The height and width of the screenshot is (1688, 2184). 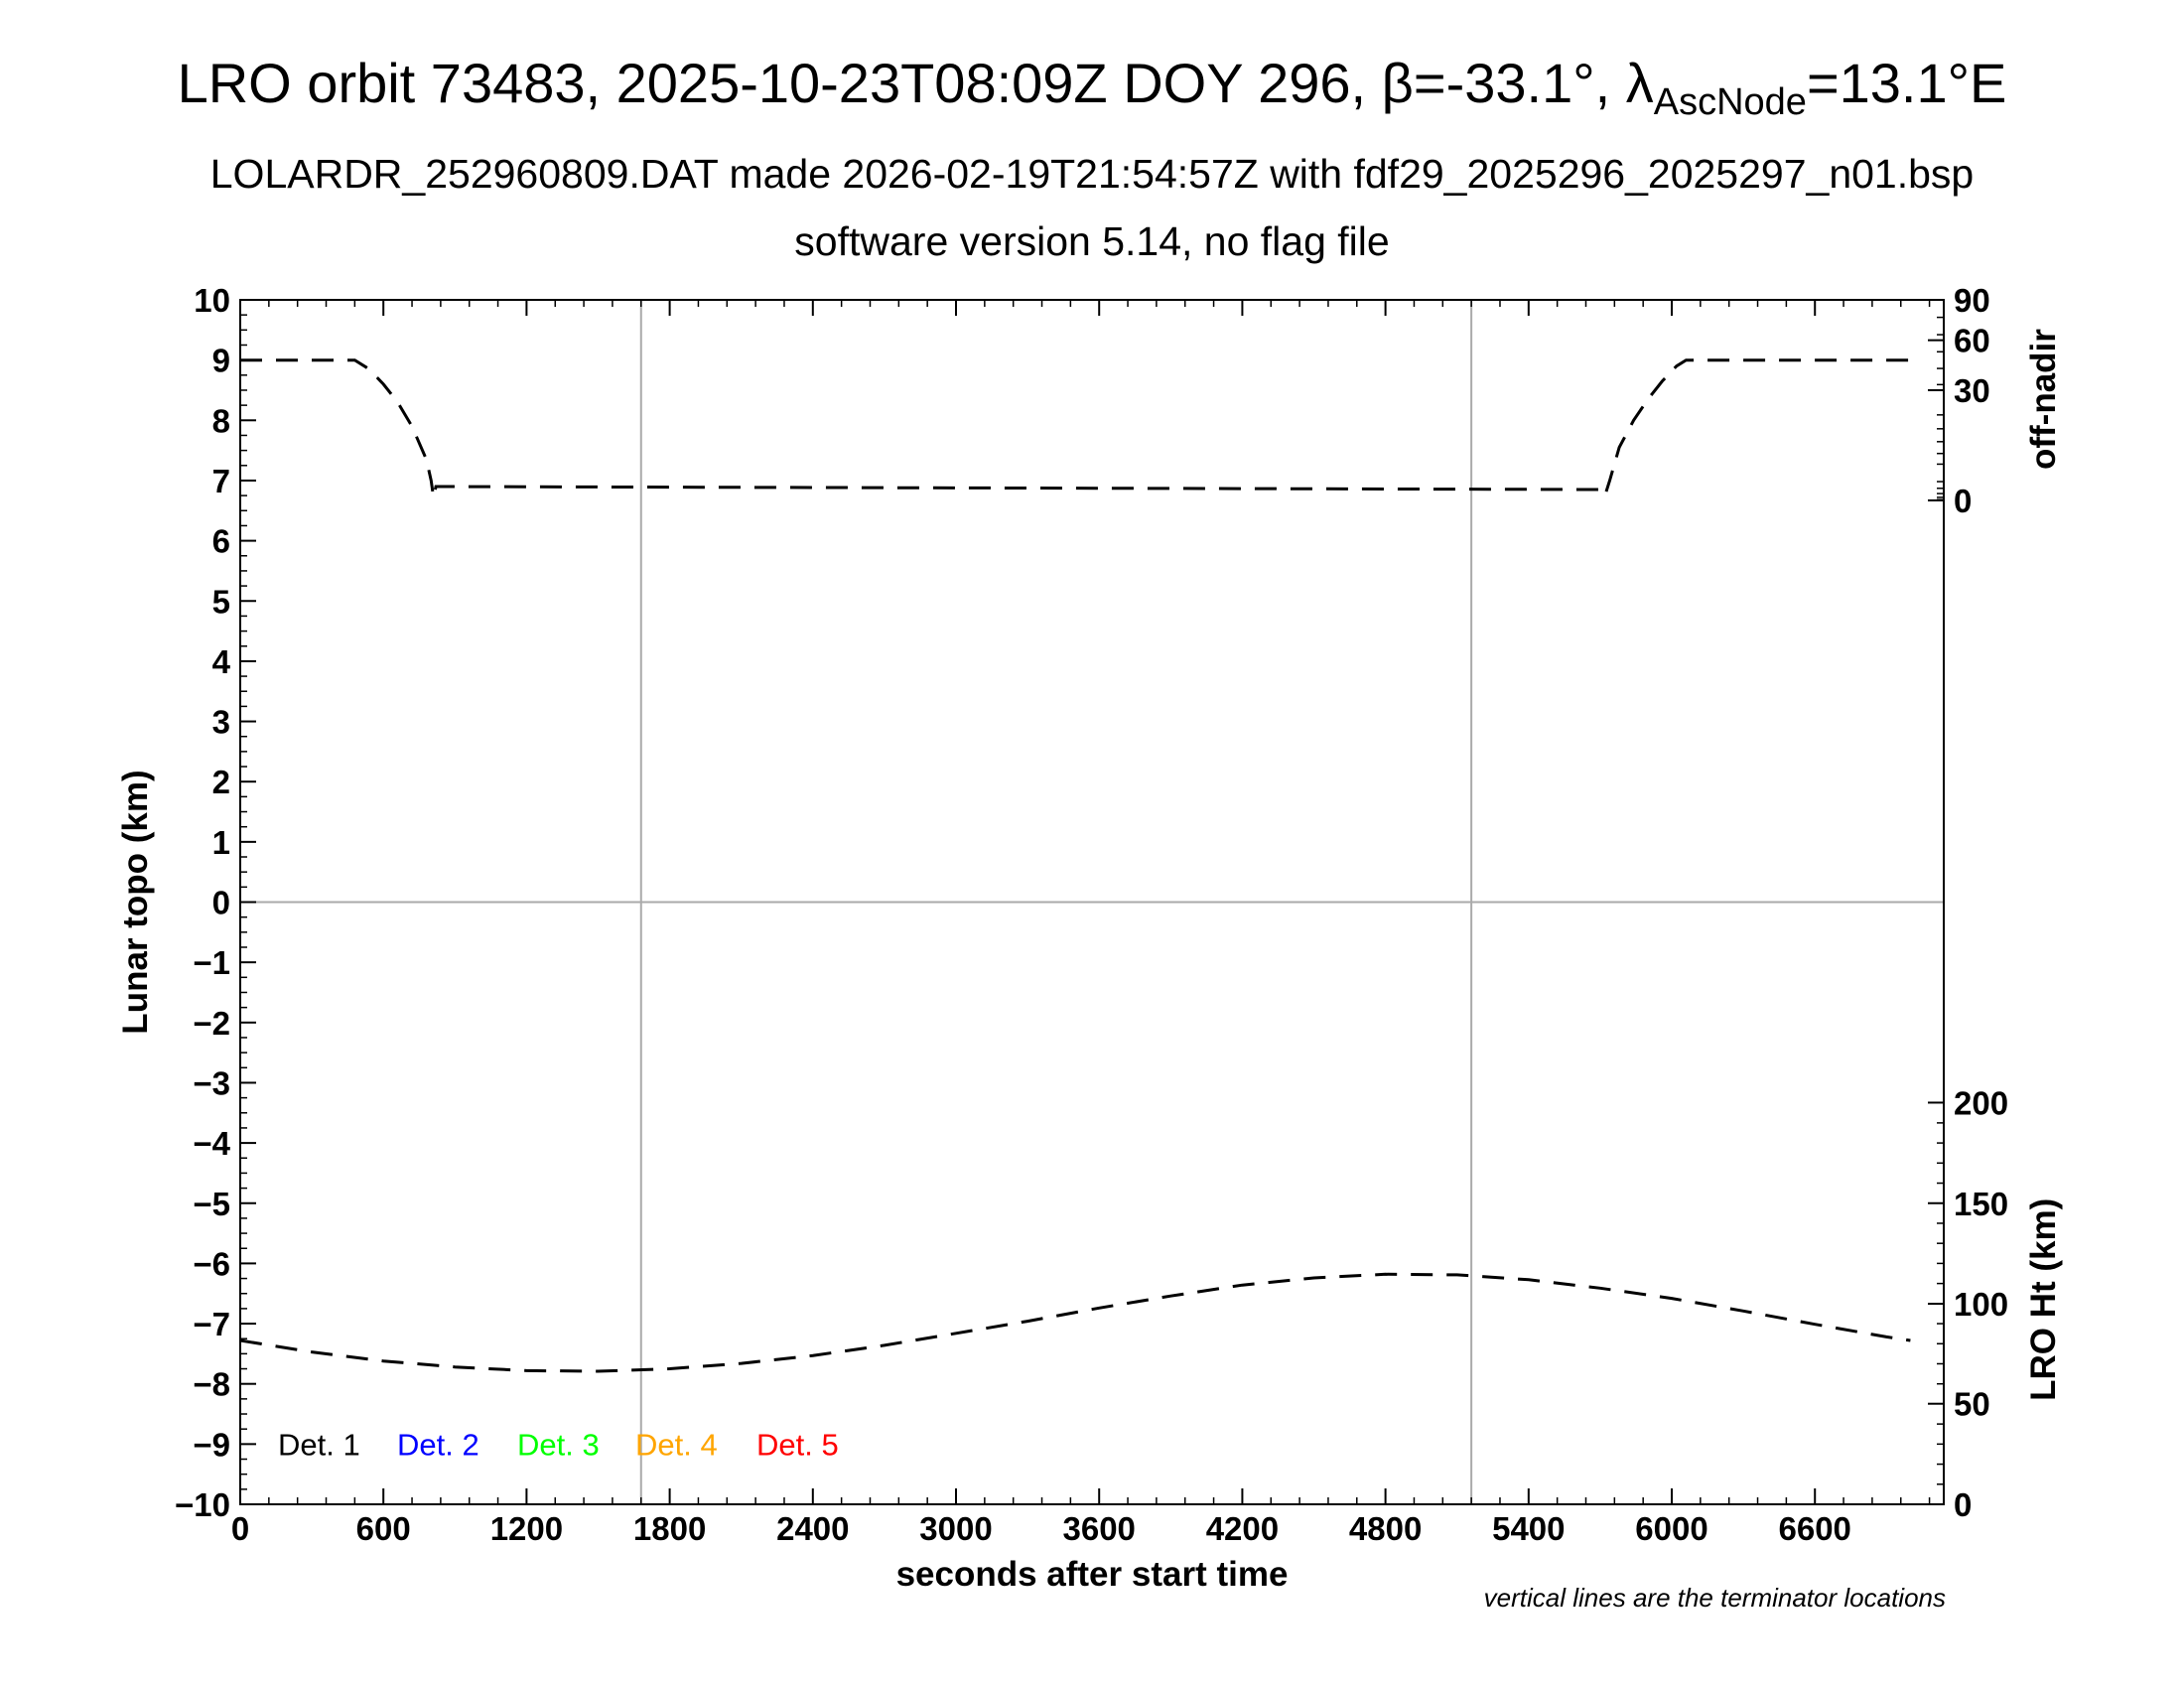 I want to click on legend-entry: Det. 3, so click(x=558, y=1444).